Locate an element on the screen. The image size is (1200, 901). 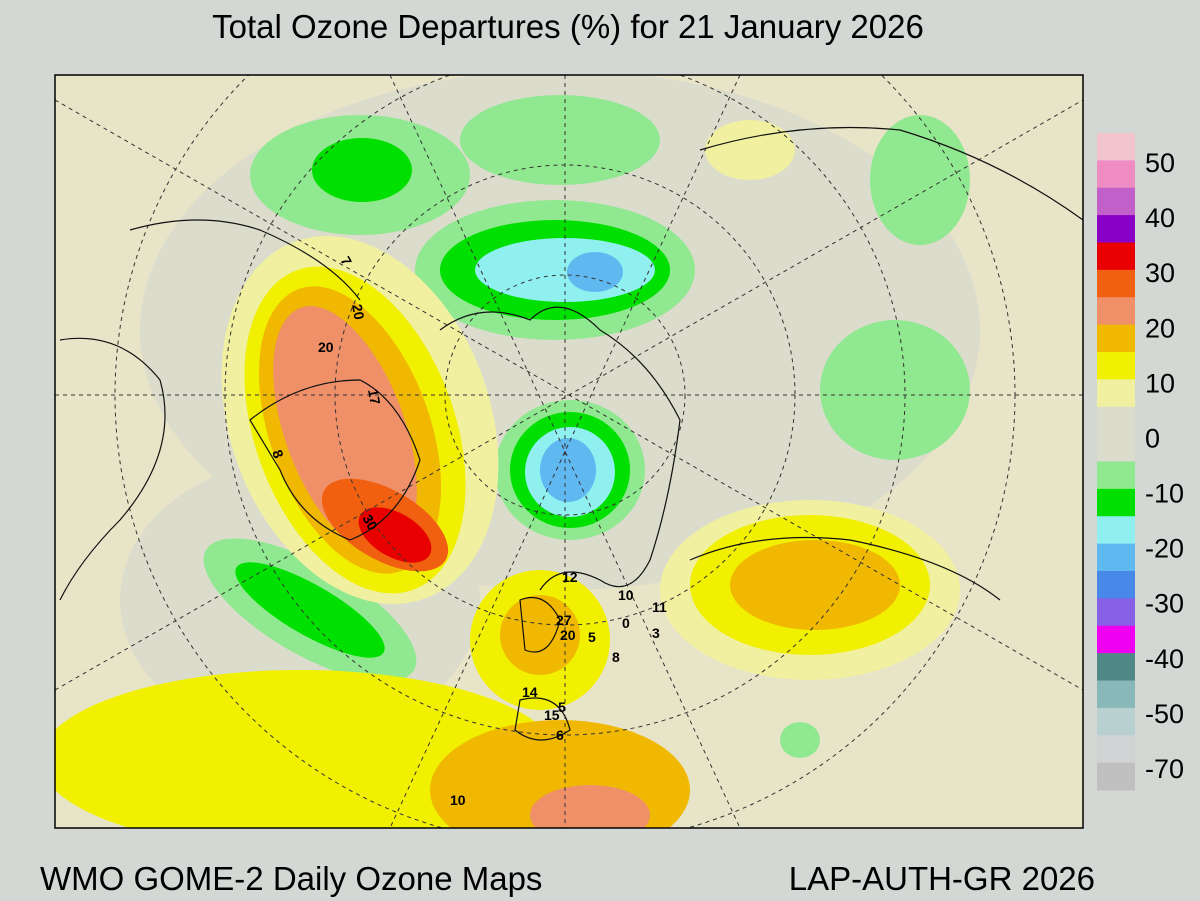
colorbar-label: 40 is located at coordinates (1160, 218).